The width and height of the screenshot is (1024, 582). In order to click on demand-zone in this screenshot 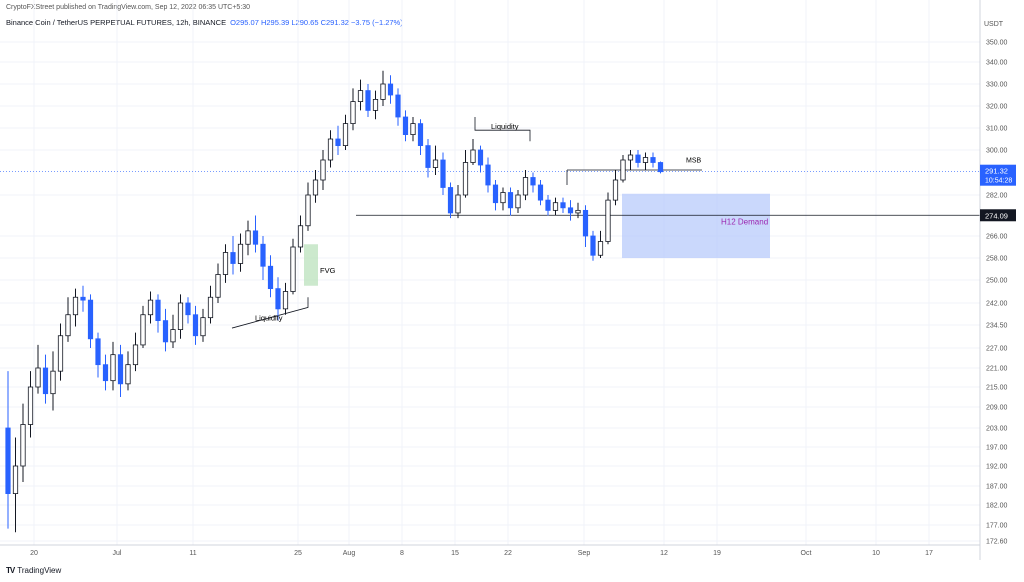, I will do `click(696, 225)`.